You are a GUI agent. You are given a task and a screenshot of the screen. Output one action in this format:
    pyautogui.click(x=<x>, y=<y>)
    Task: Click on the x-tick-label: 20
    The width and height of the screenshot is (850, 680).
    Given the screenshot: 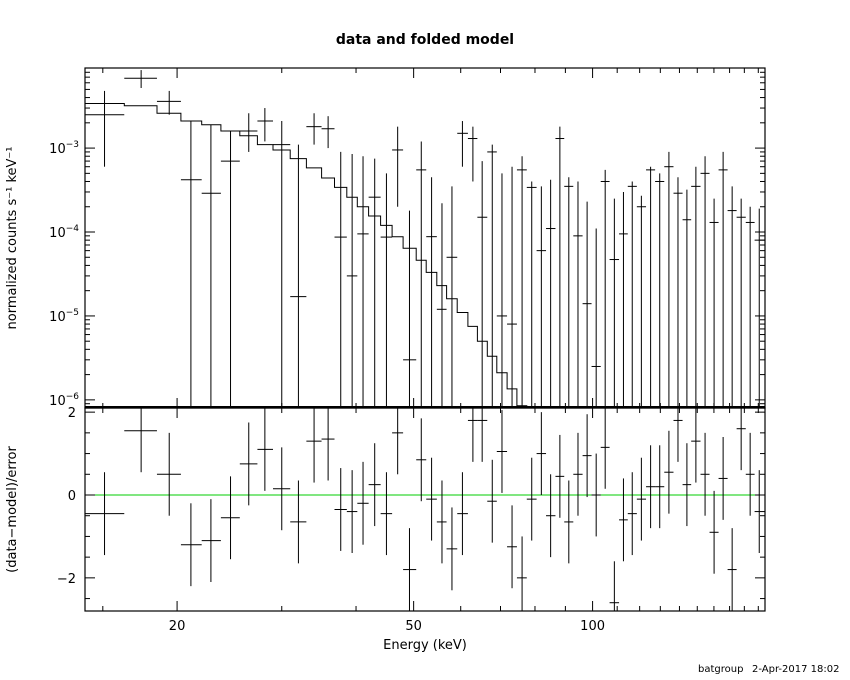 What is the action you would take?
    pyautogui.click(x=177, y=626)
    